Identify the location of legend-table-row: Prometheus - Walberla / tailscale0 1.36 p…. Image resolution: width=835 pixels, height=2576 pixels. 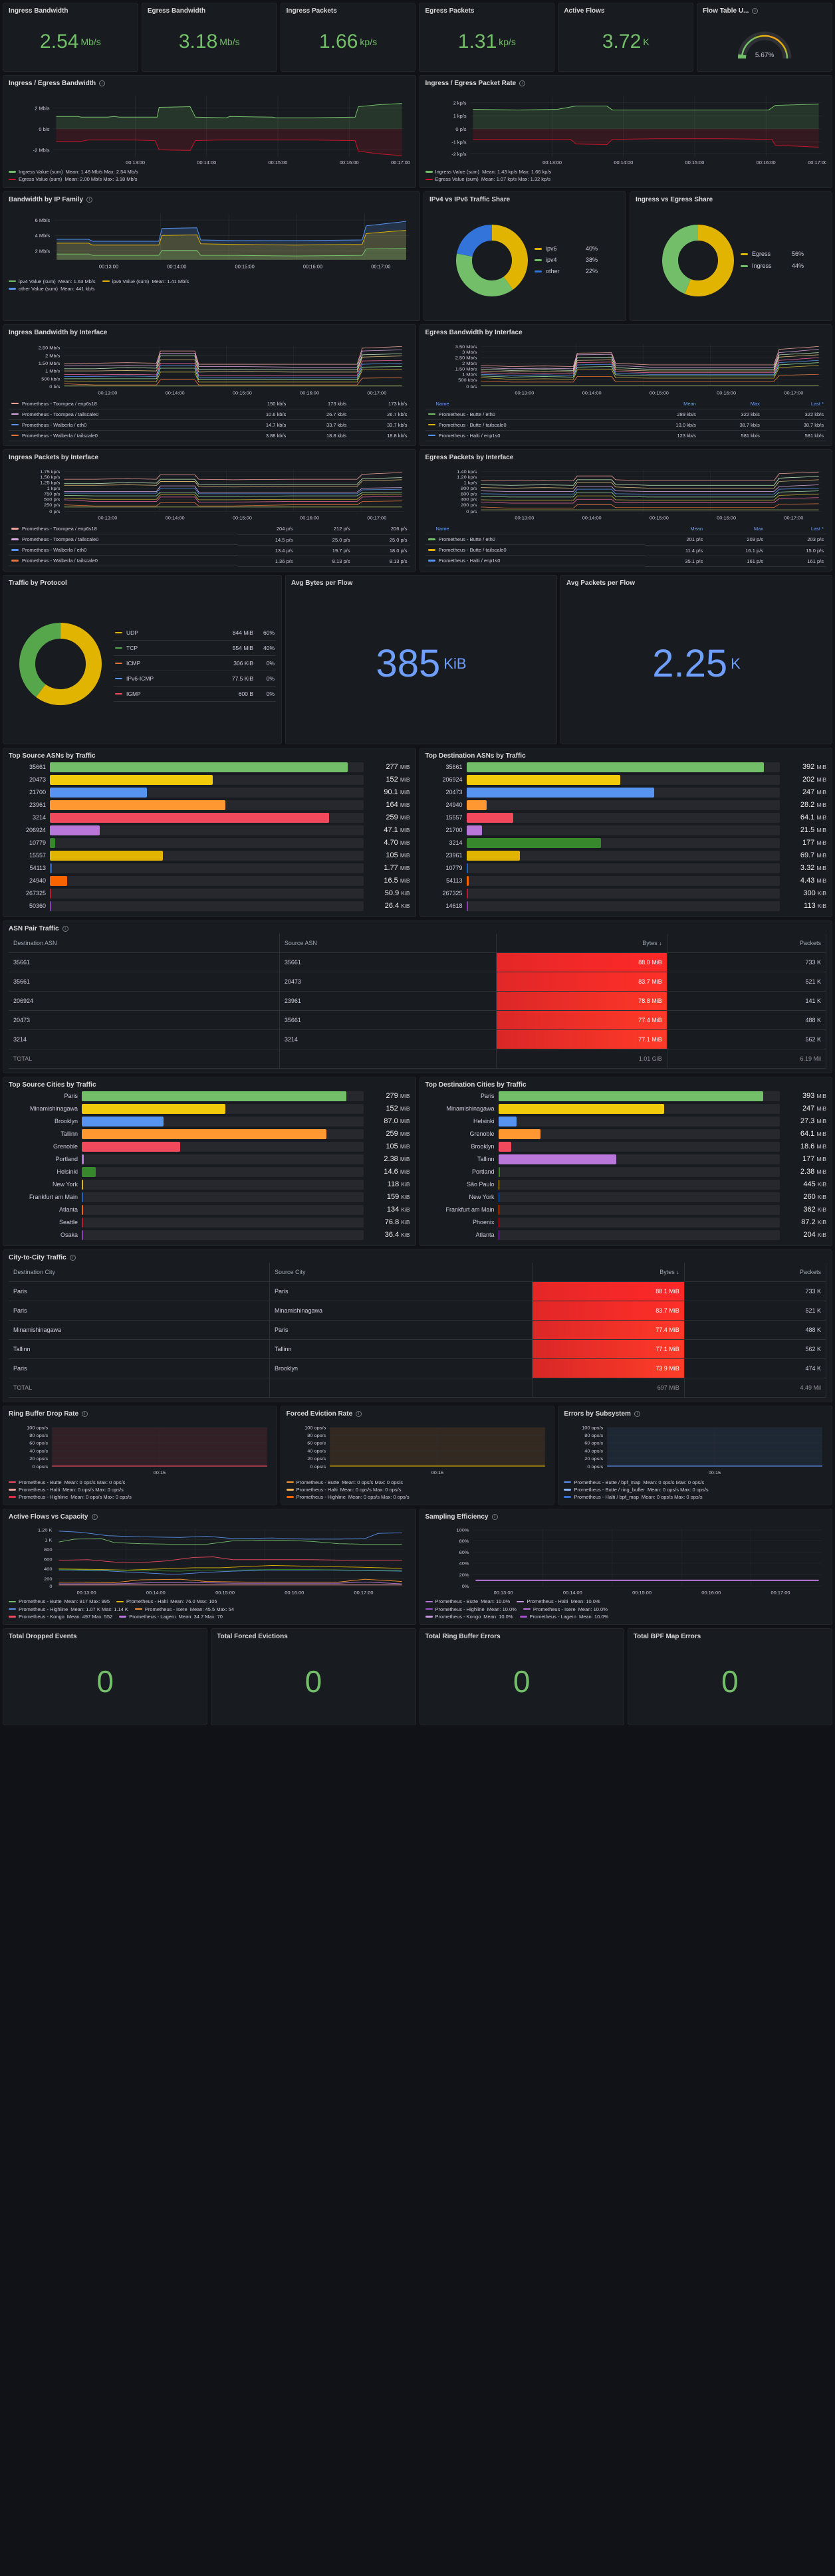
(210, 561).